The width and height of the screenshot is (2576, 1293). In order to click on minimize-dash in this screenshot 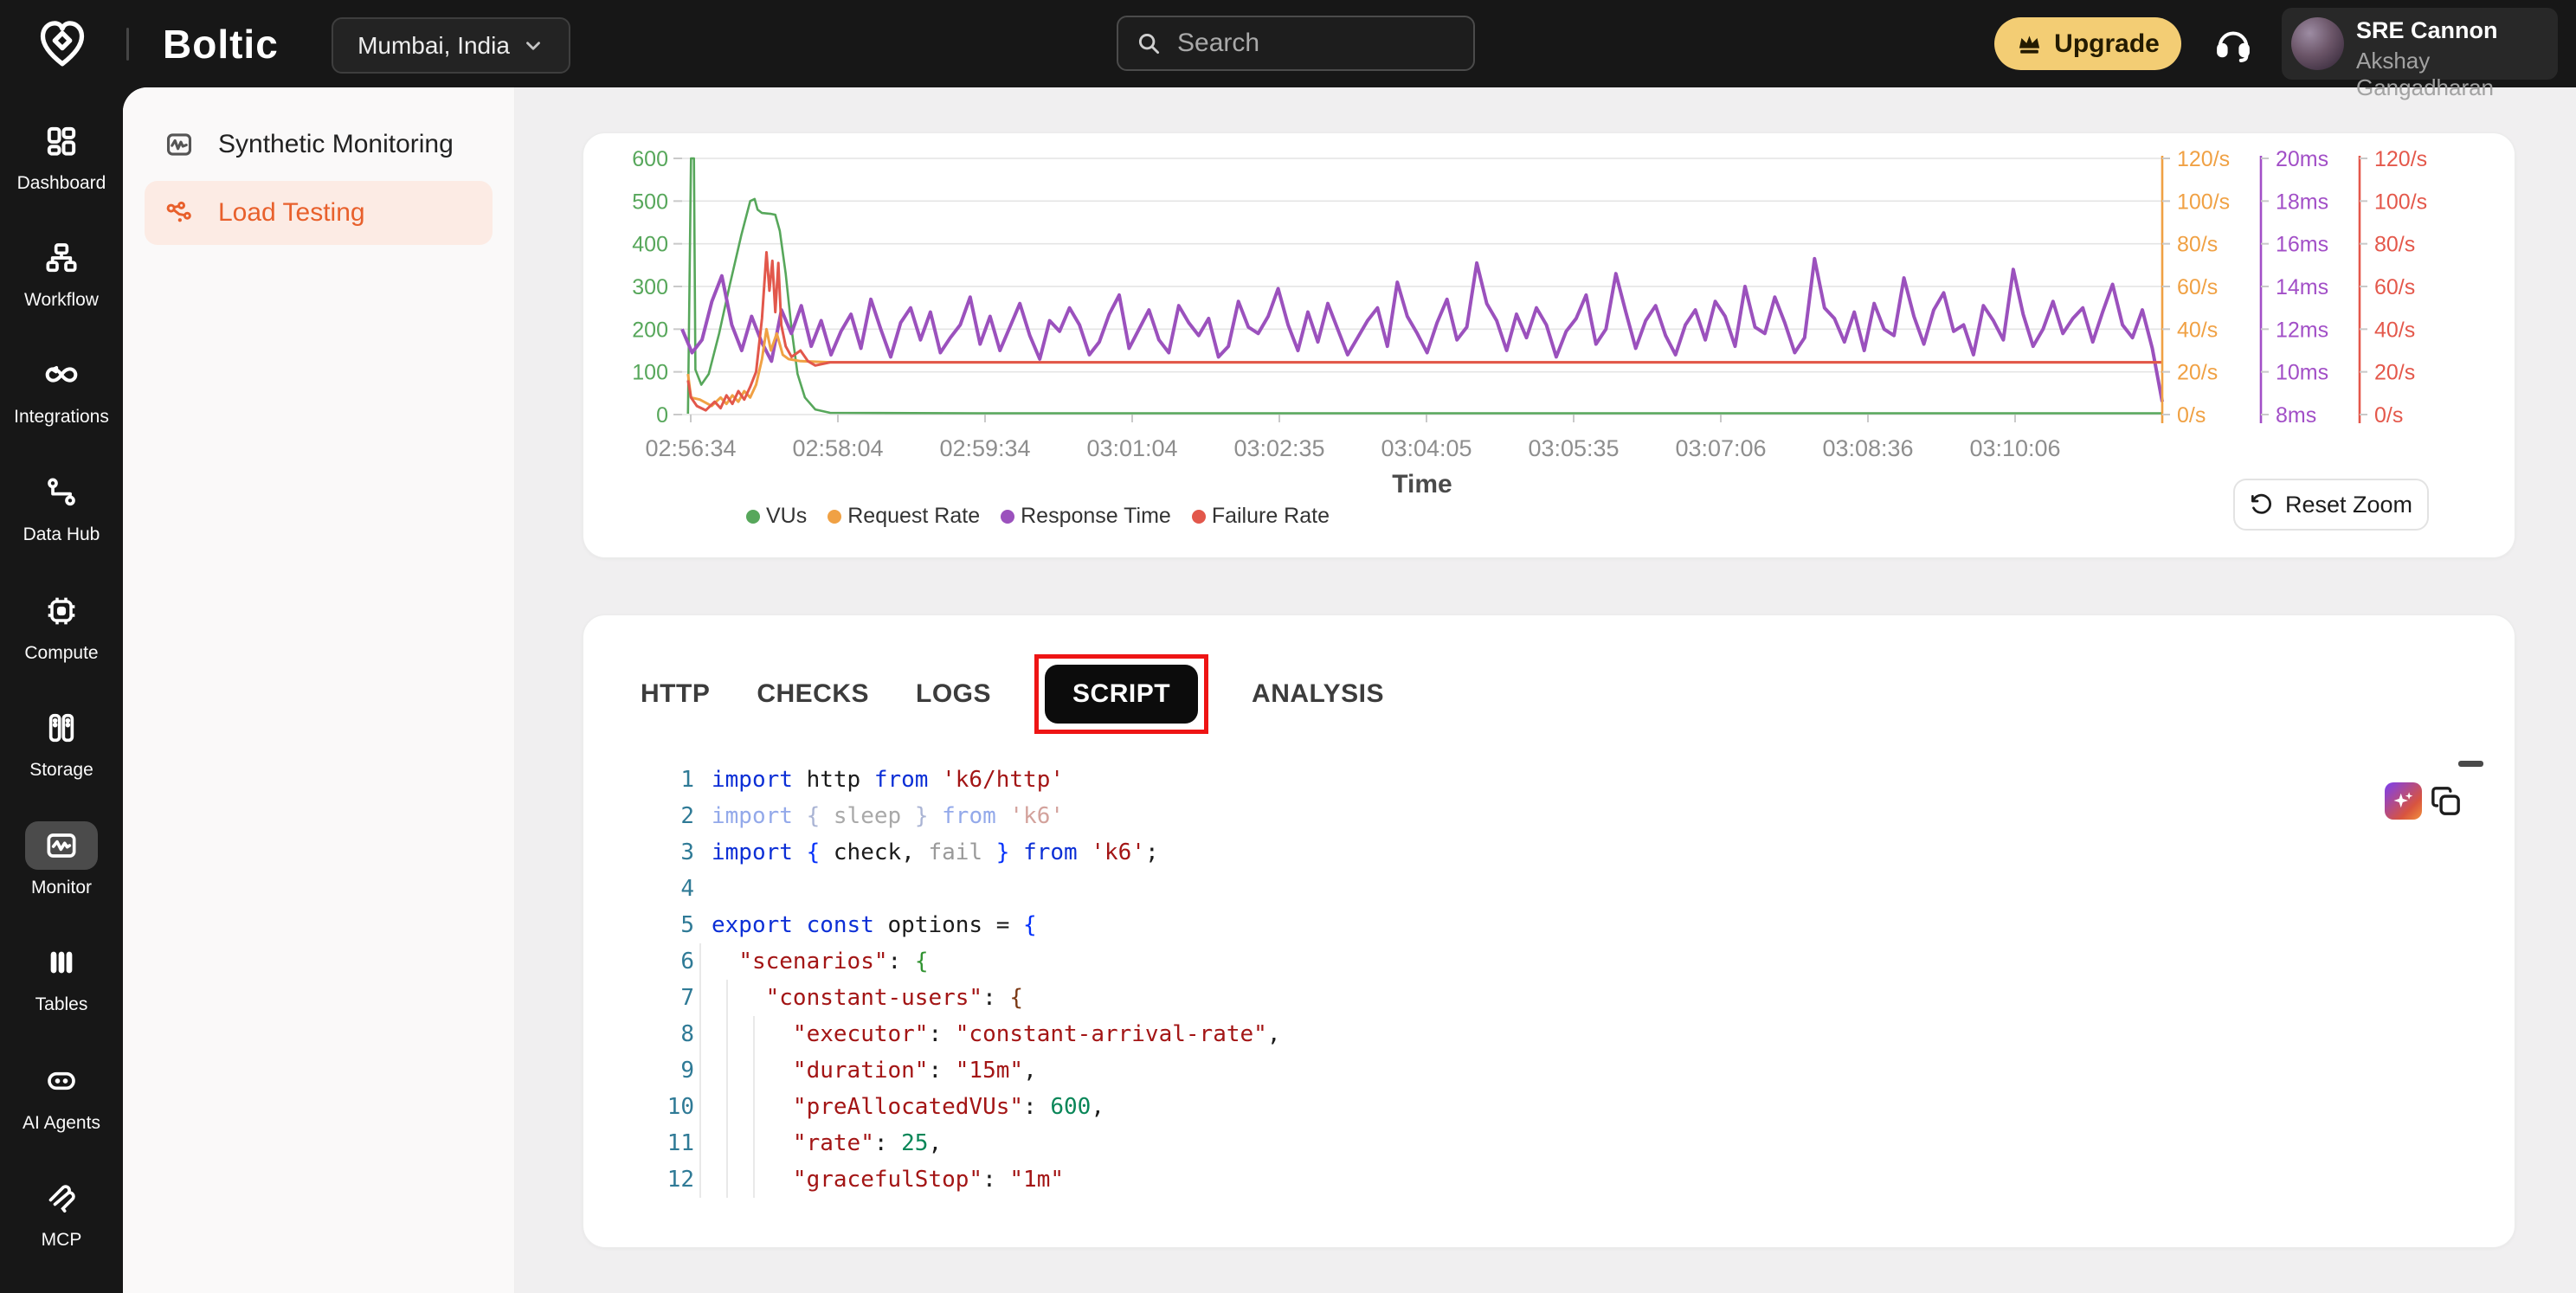, I will do `click(2470, 764)`.